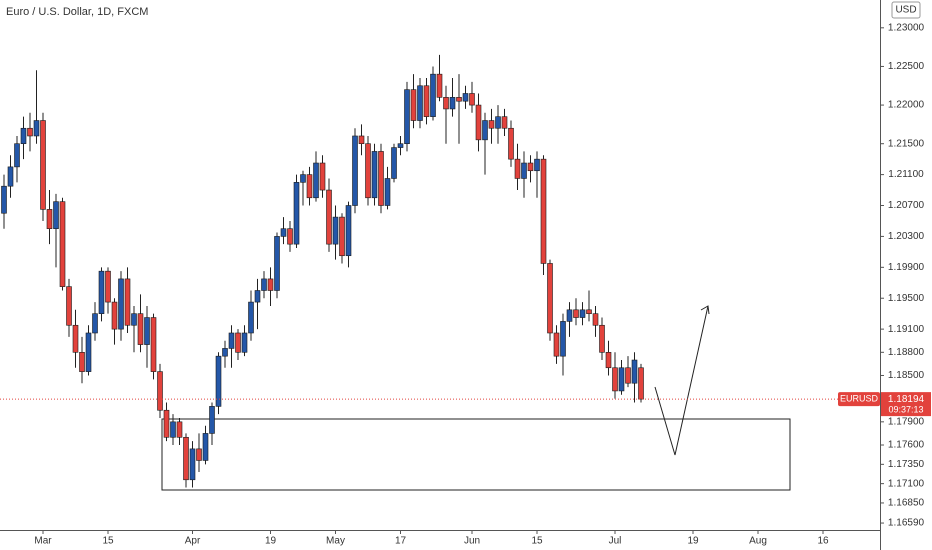 Image resolution: width=932 pixels, height=550 pixels. I want to click on y-tick-label: 1.17600, so click(906, 445).